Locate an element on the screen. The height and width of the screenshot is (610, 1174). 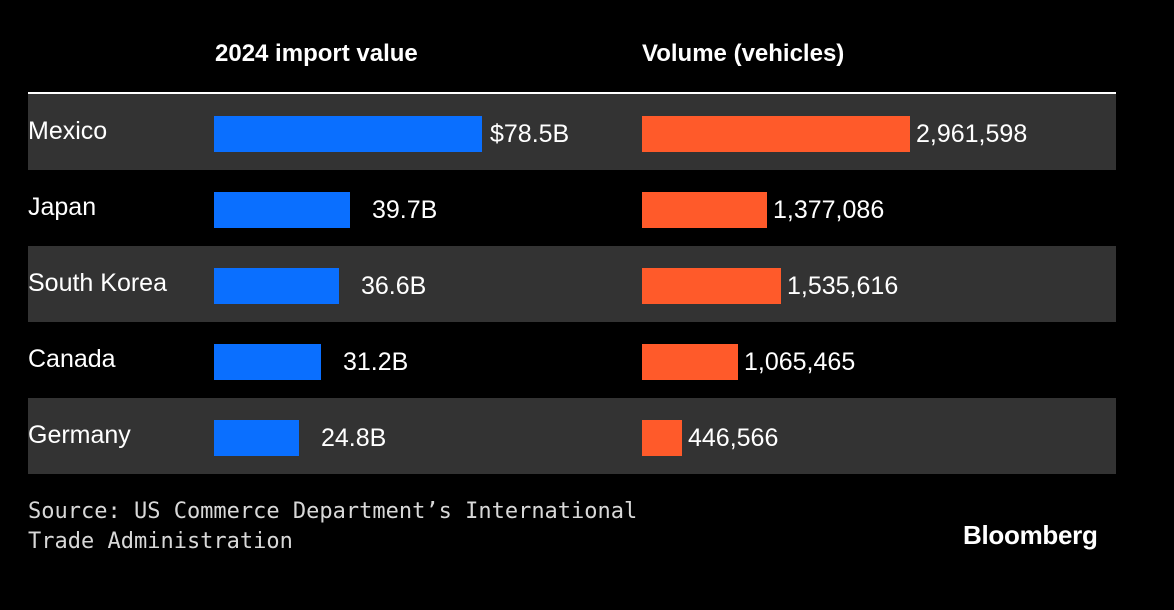
import-value-label: $78.5B is located at coordinates (530, 134).